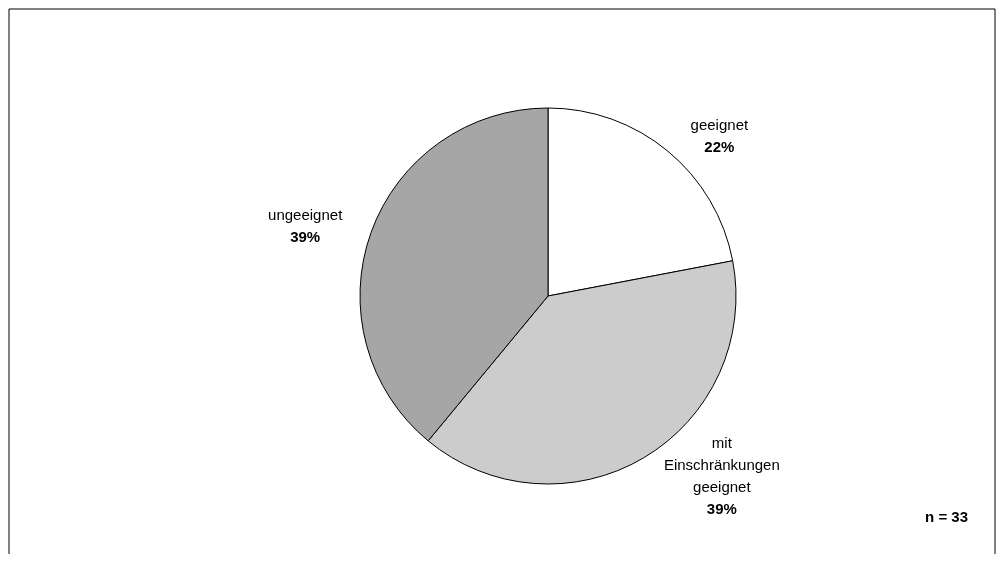 Image resolution: width=1006 pixels, height=562 pixels. I want to click on data-label: 22%, so click(719, 147).